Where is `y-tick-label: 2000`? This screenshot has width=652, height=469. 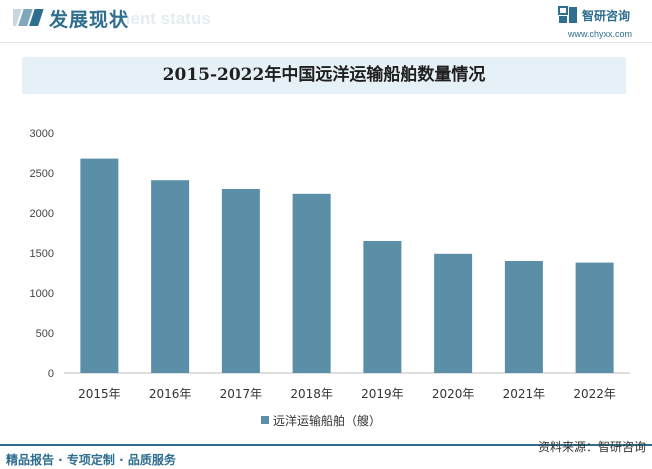 y-tick-label: 2000 is located at coordinates (42, 214).